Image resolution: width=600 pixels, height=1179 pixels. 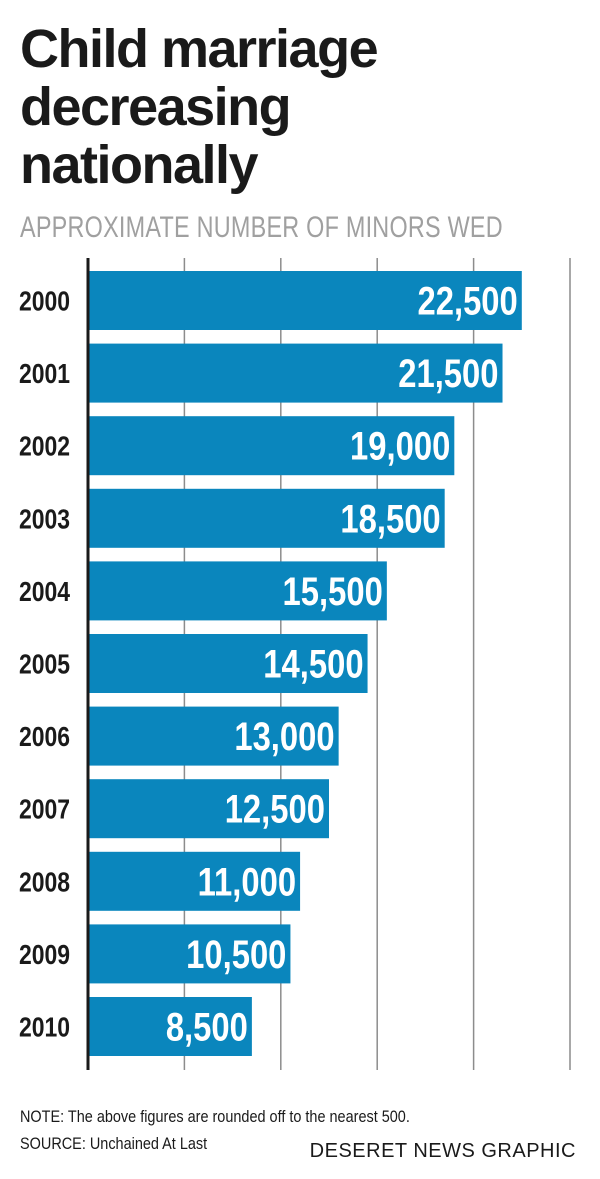 What do you see at coordinates (199, 107) in the screenshot?
I see `chart-title: Child marriage decreasing nationally` at bounding box center [199, 107].